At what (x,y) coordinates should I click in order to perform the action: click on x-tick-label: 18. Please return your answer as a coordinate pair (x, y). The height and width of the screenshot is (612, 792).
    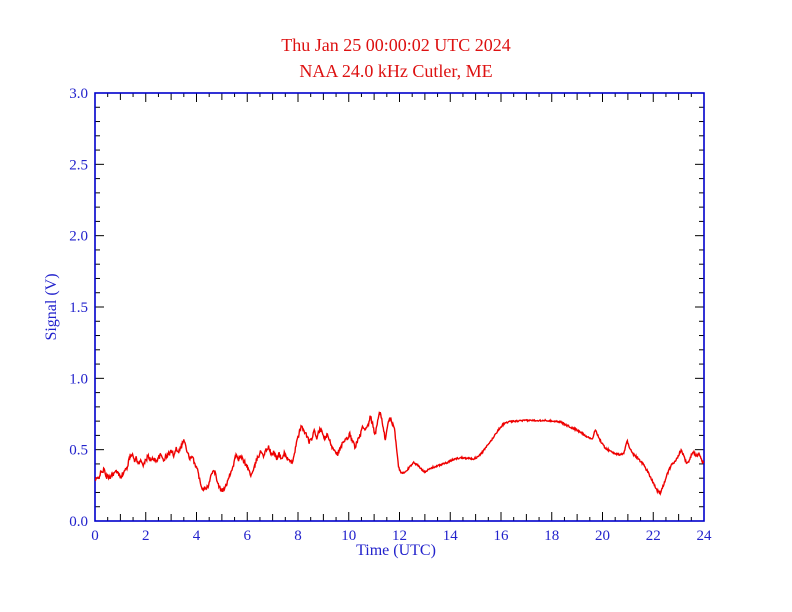
    Looking at the image, I should click on (551, 536).